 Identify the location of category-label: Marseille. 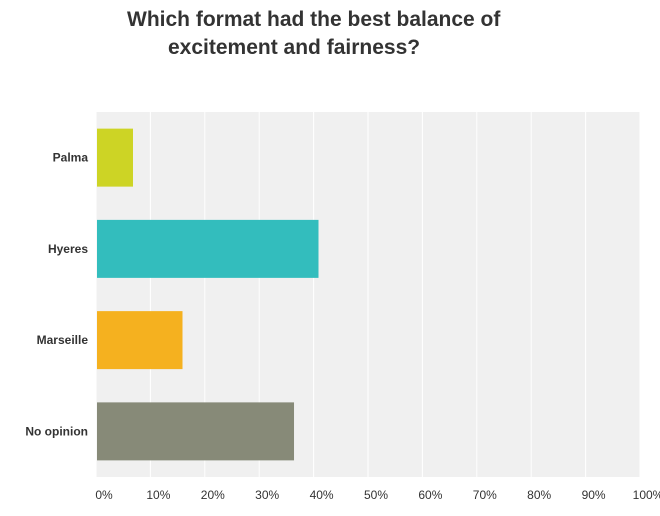
(63, 340).